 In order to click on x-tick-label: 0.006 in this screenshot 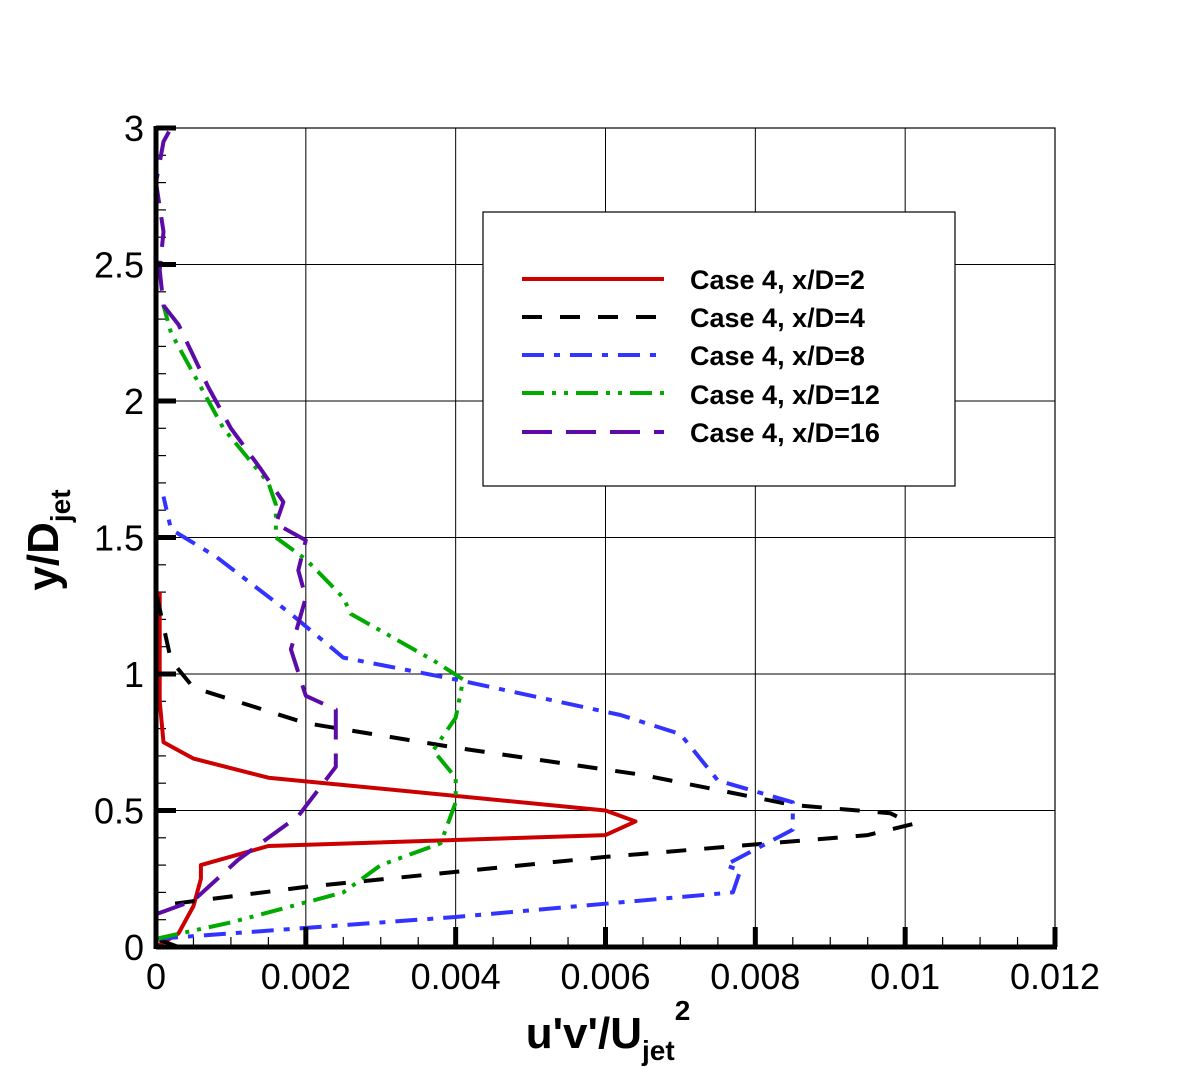, I will do `click(605, 976)`.